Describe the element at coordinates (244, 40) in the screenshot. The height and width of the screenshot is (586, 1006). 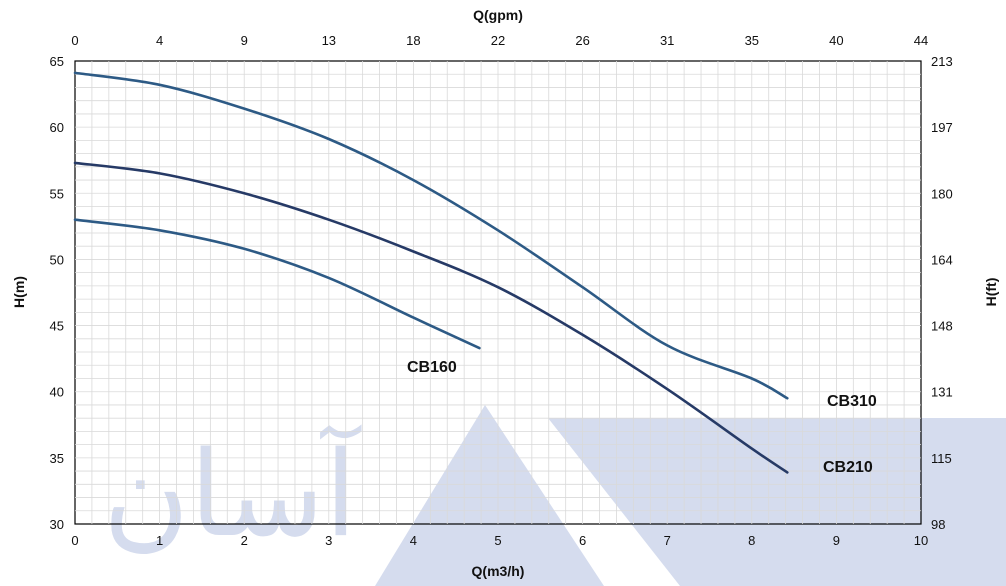
I see `x2-tick-label: 9` at that location.